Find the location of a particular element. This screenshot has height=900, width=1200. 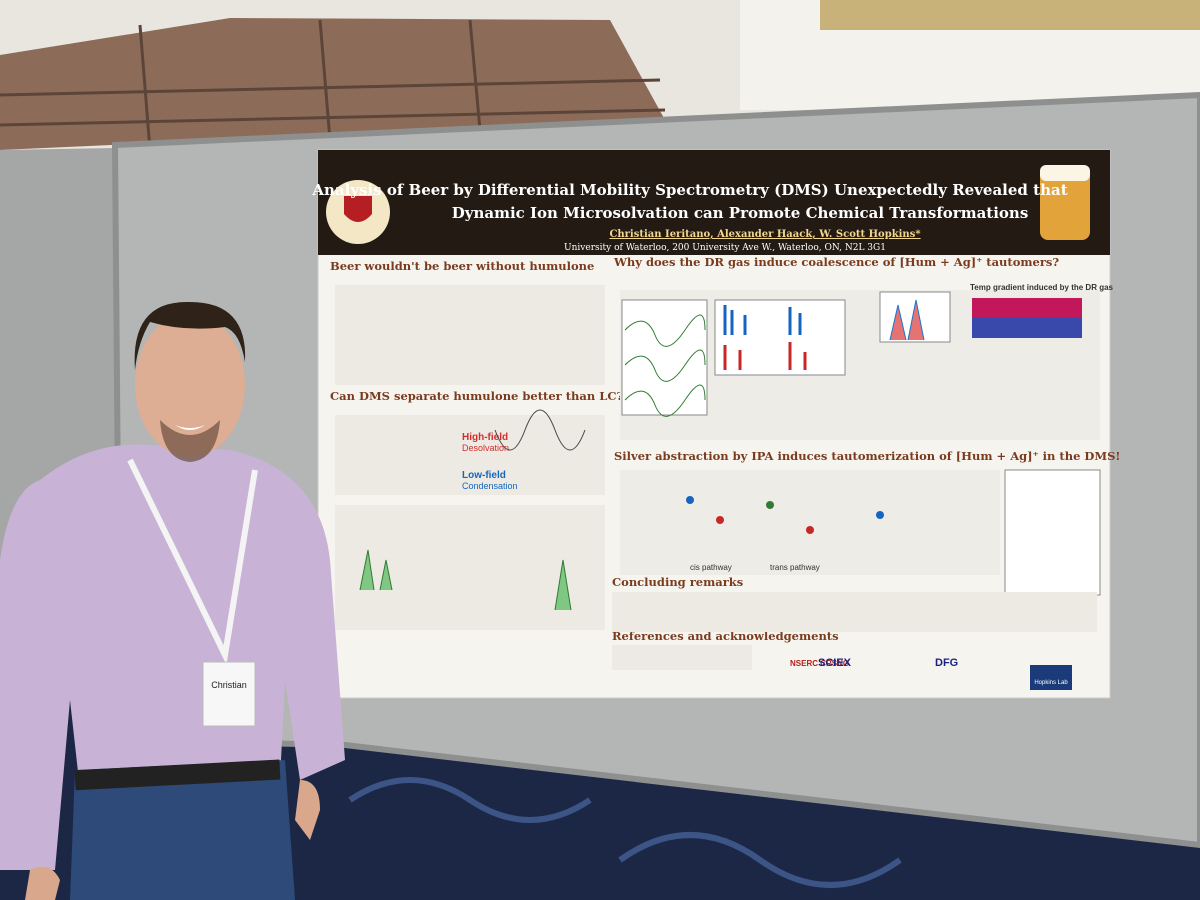

section-heading: Concluding remarks is located at coordinates (677, 582).